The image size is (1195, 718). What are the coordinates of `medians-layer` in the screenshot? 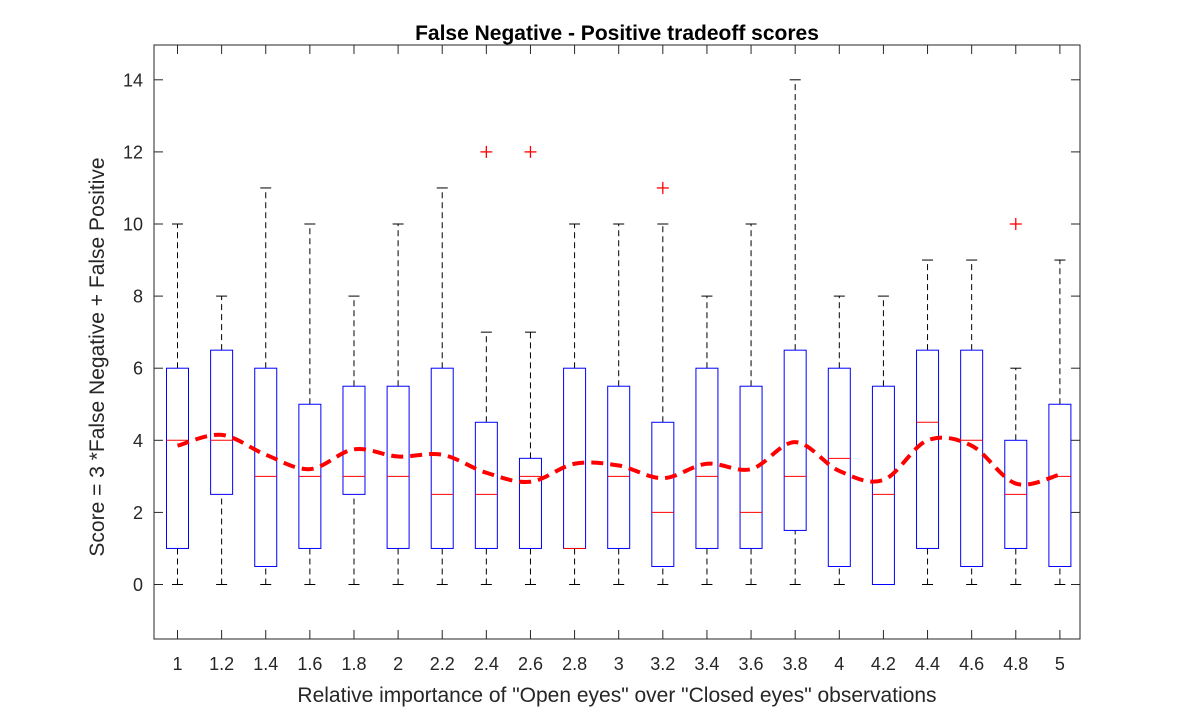 It's located at (618, 485).